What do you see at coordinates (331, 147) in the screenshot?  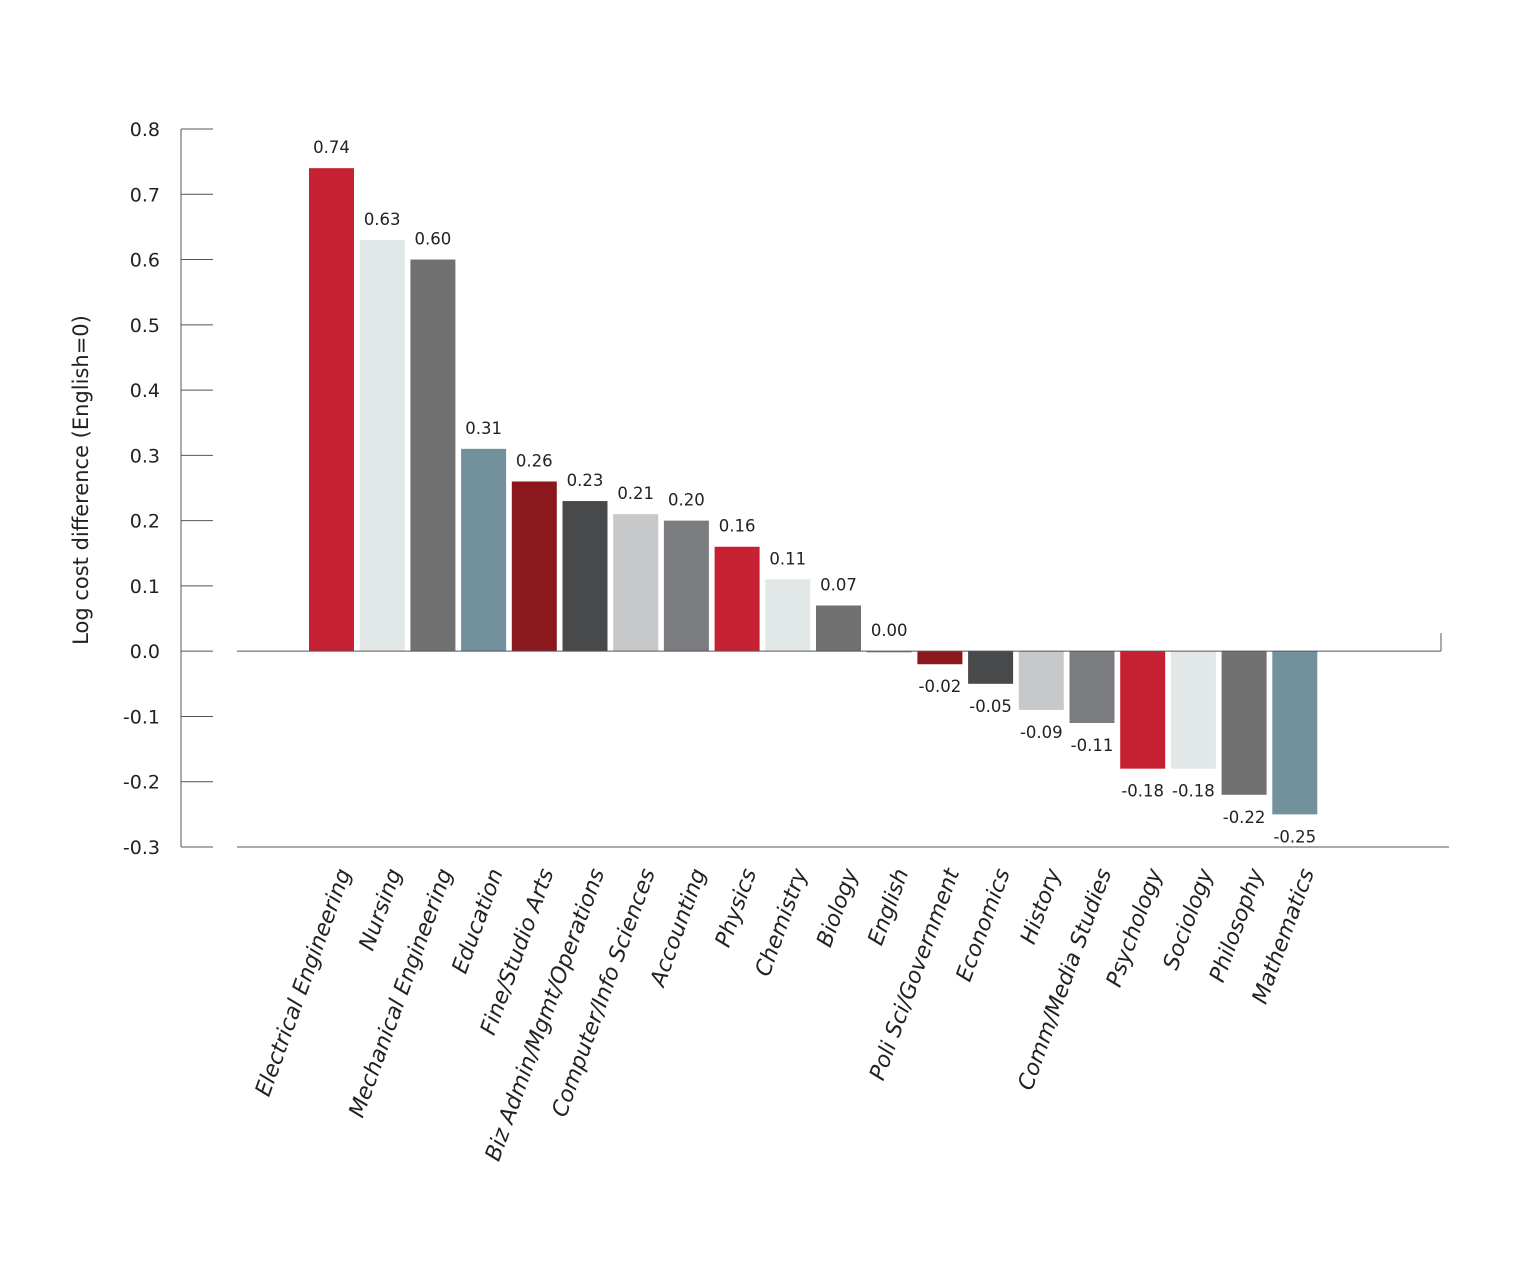 I see `bar-value-label: 0.74` at bounding box center [331, 147].